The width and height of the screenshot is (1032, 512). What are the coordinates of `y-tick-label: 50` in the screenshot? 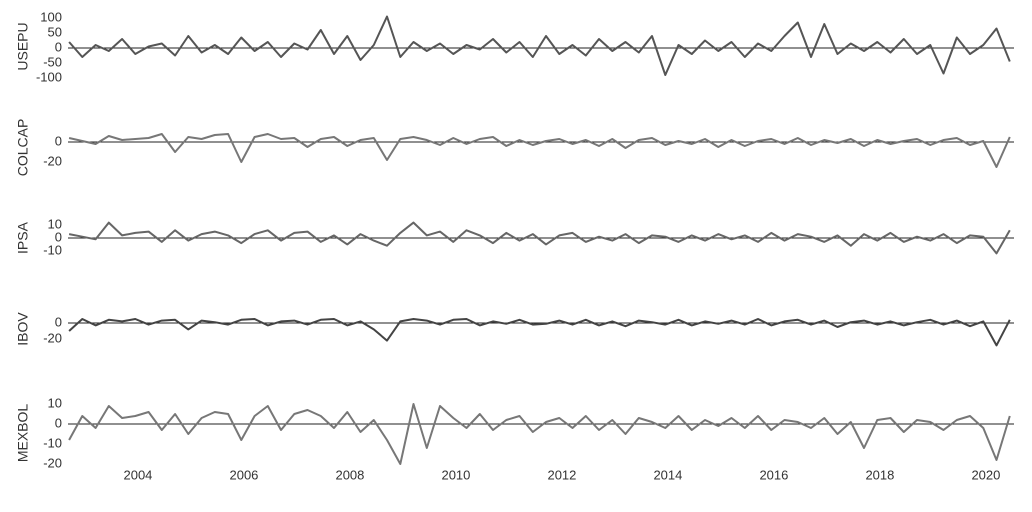 It's located at (55, 31).